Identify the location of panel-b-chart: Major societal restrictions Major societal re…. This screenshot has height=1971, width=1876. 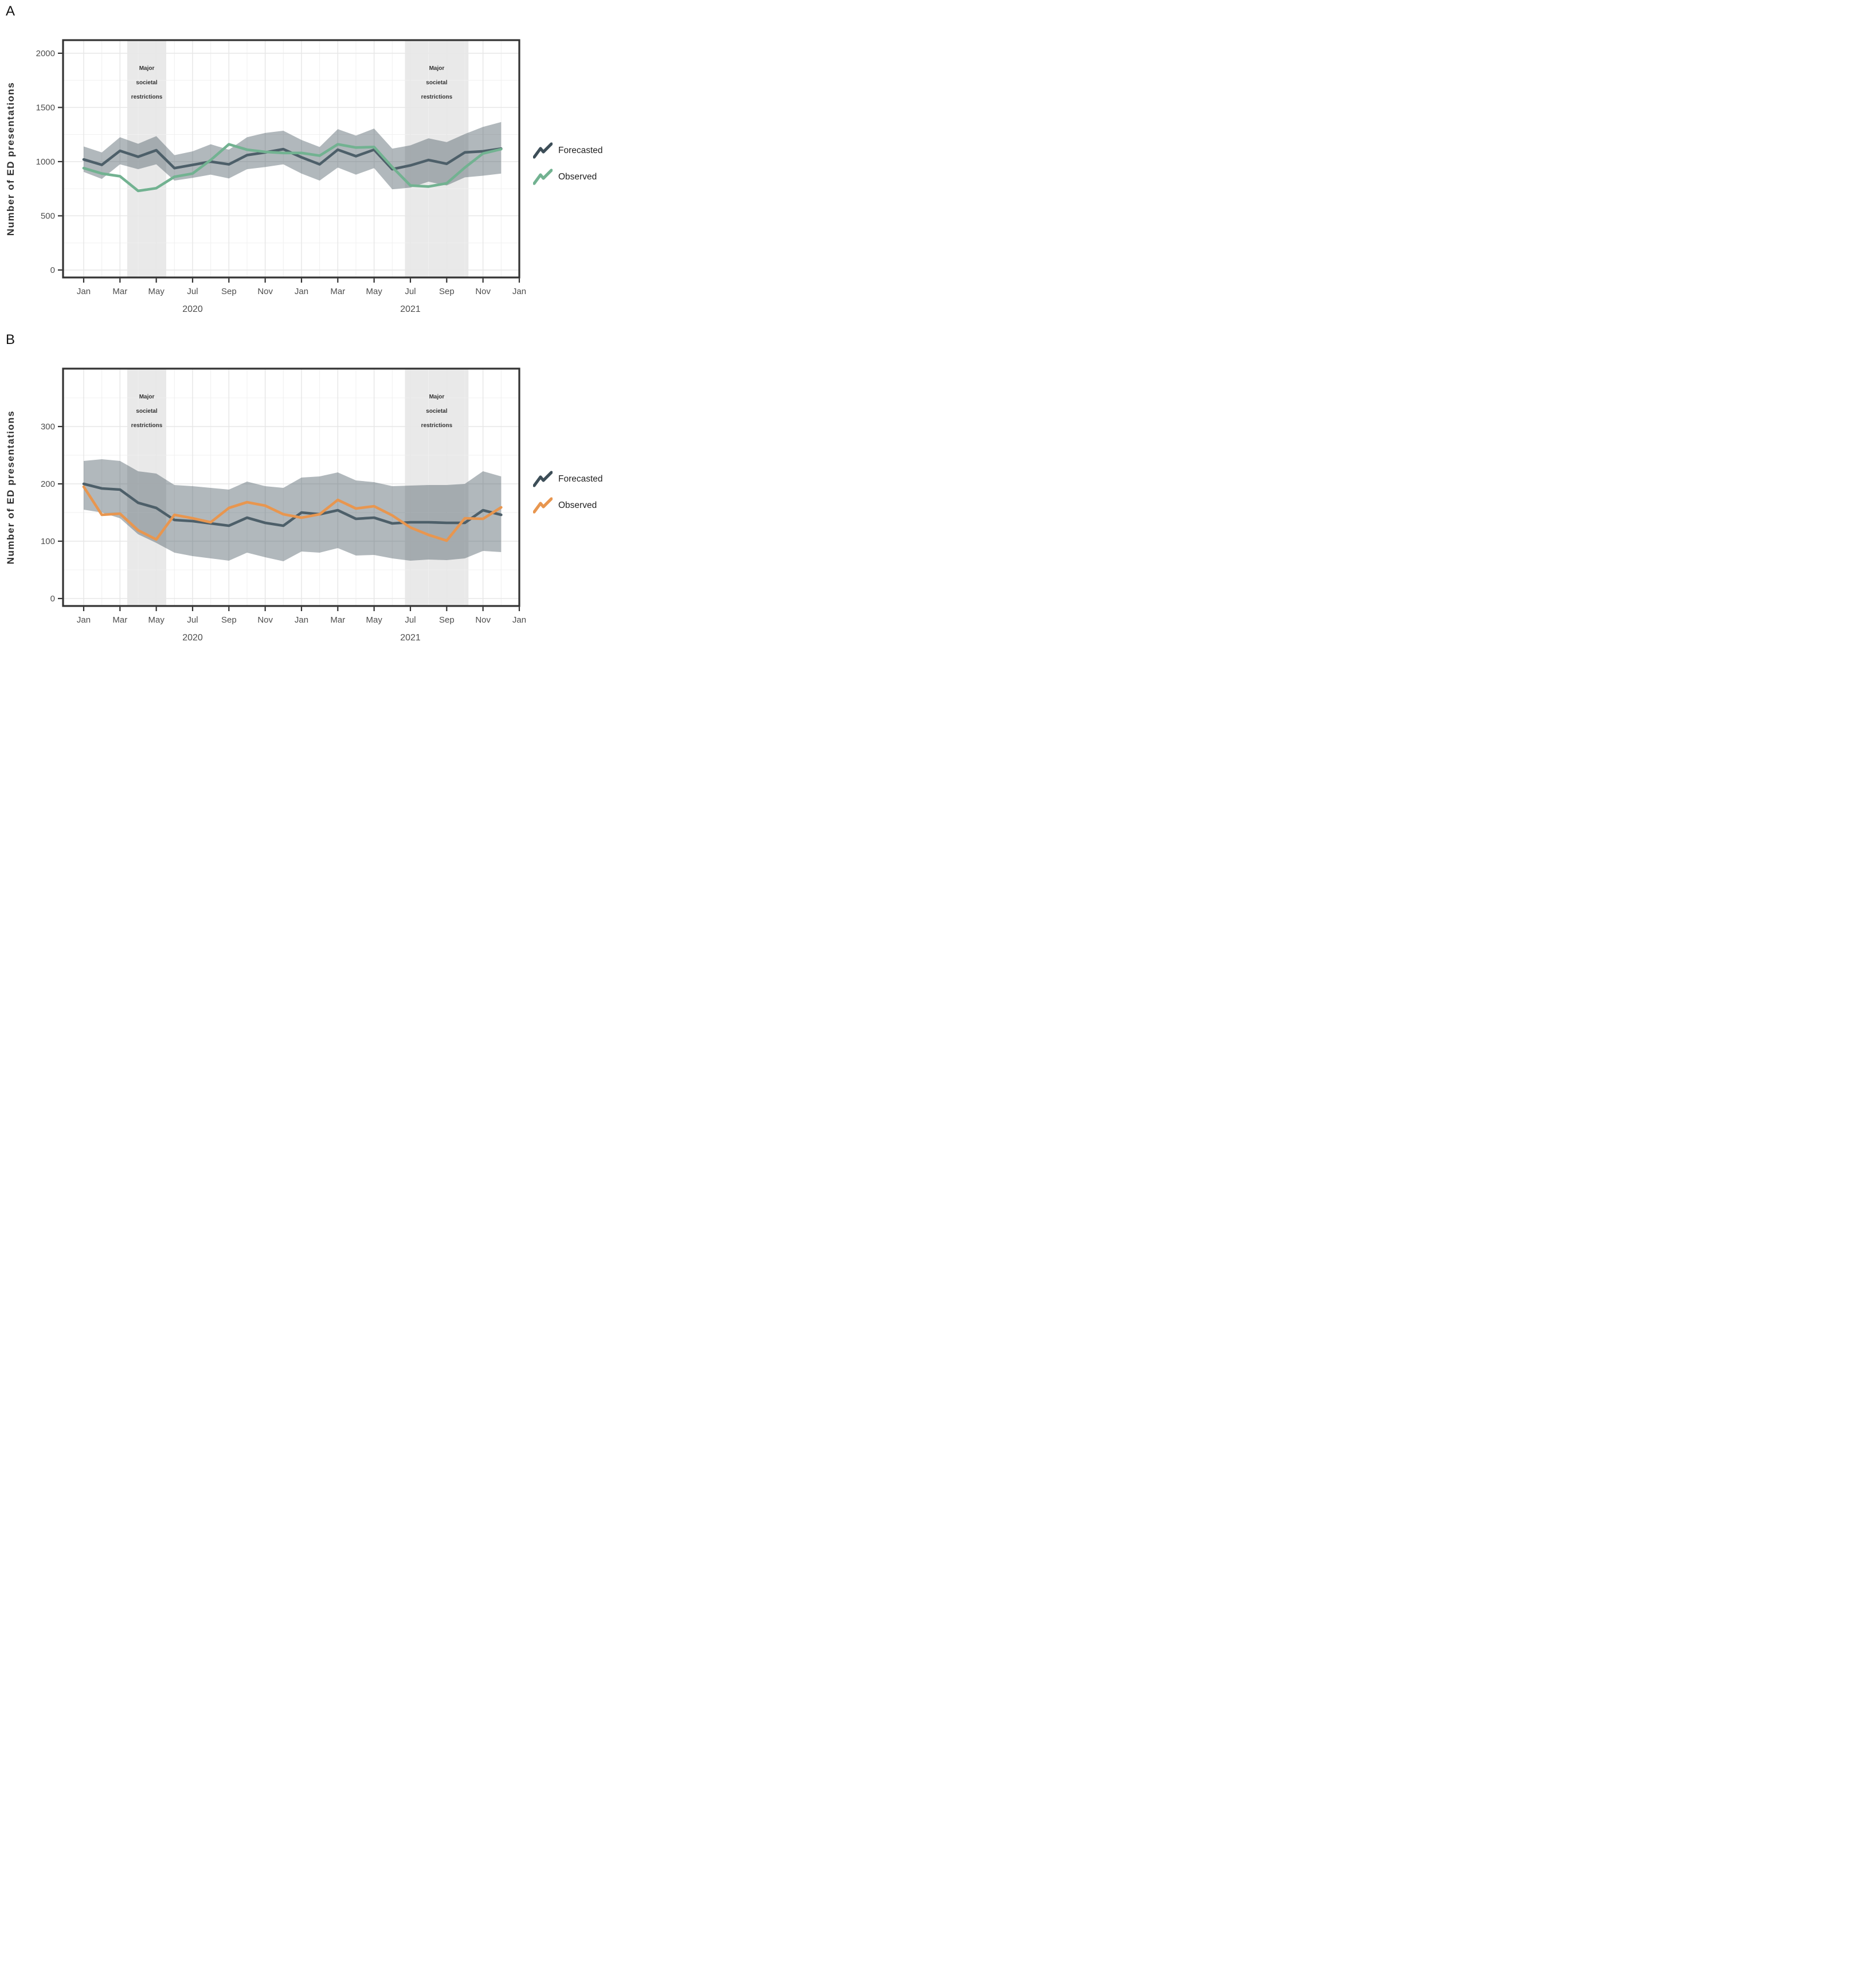
(265, 505).